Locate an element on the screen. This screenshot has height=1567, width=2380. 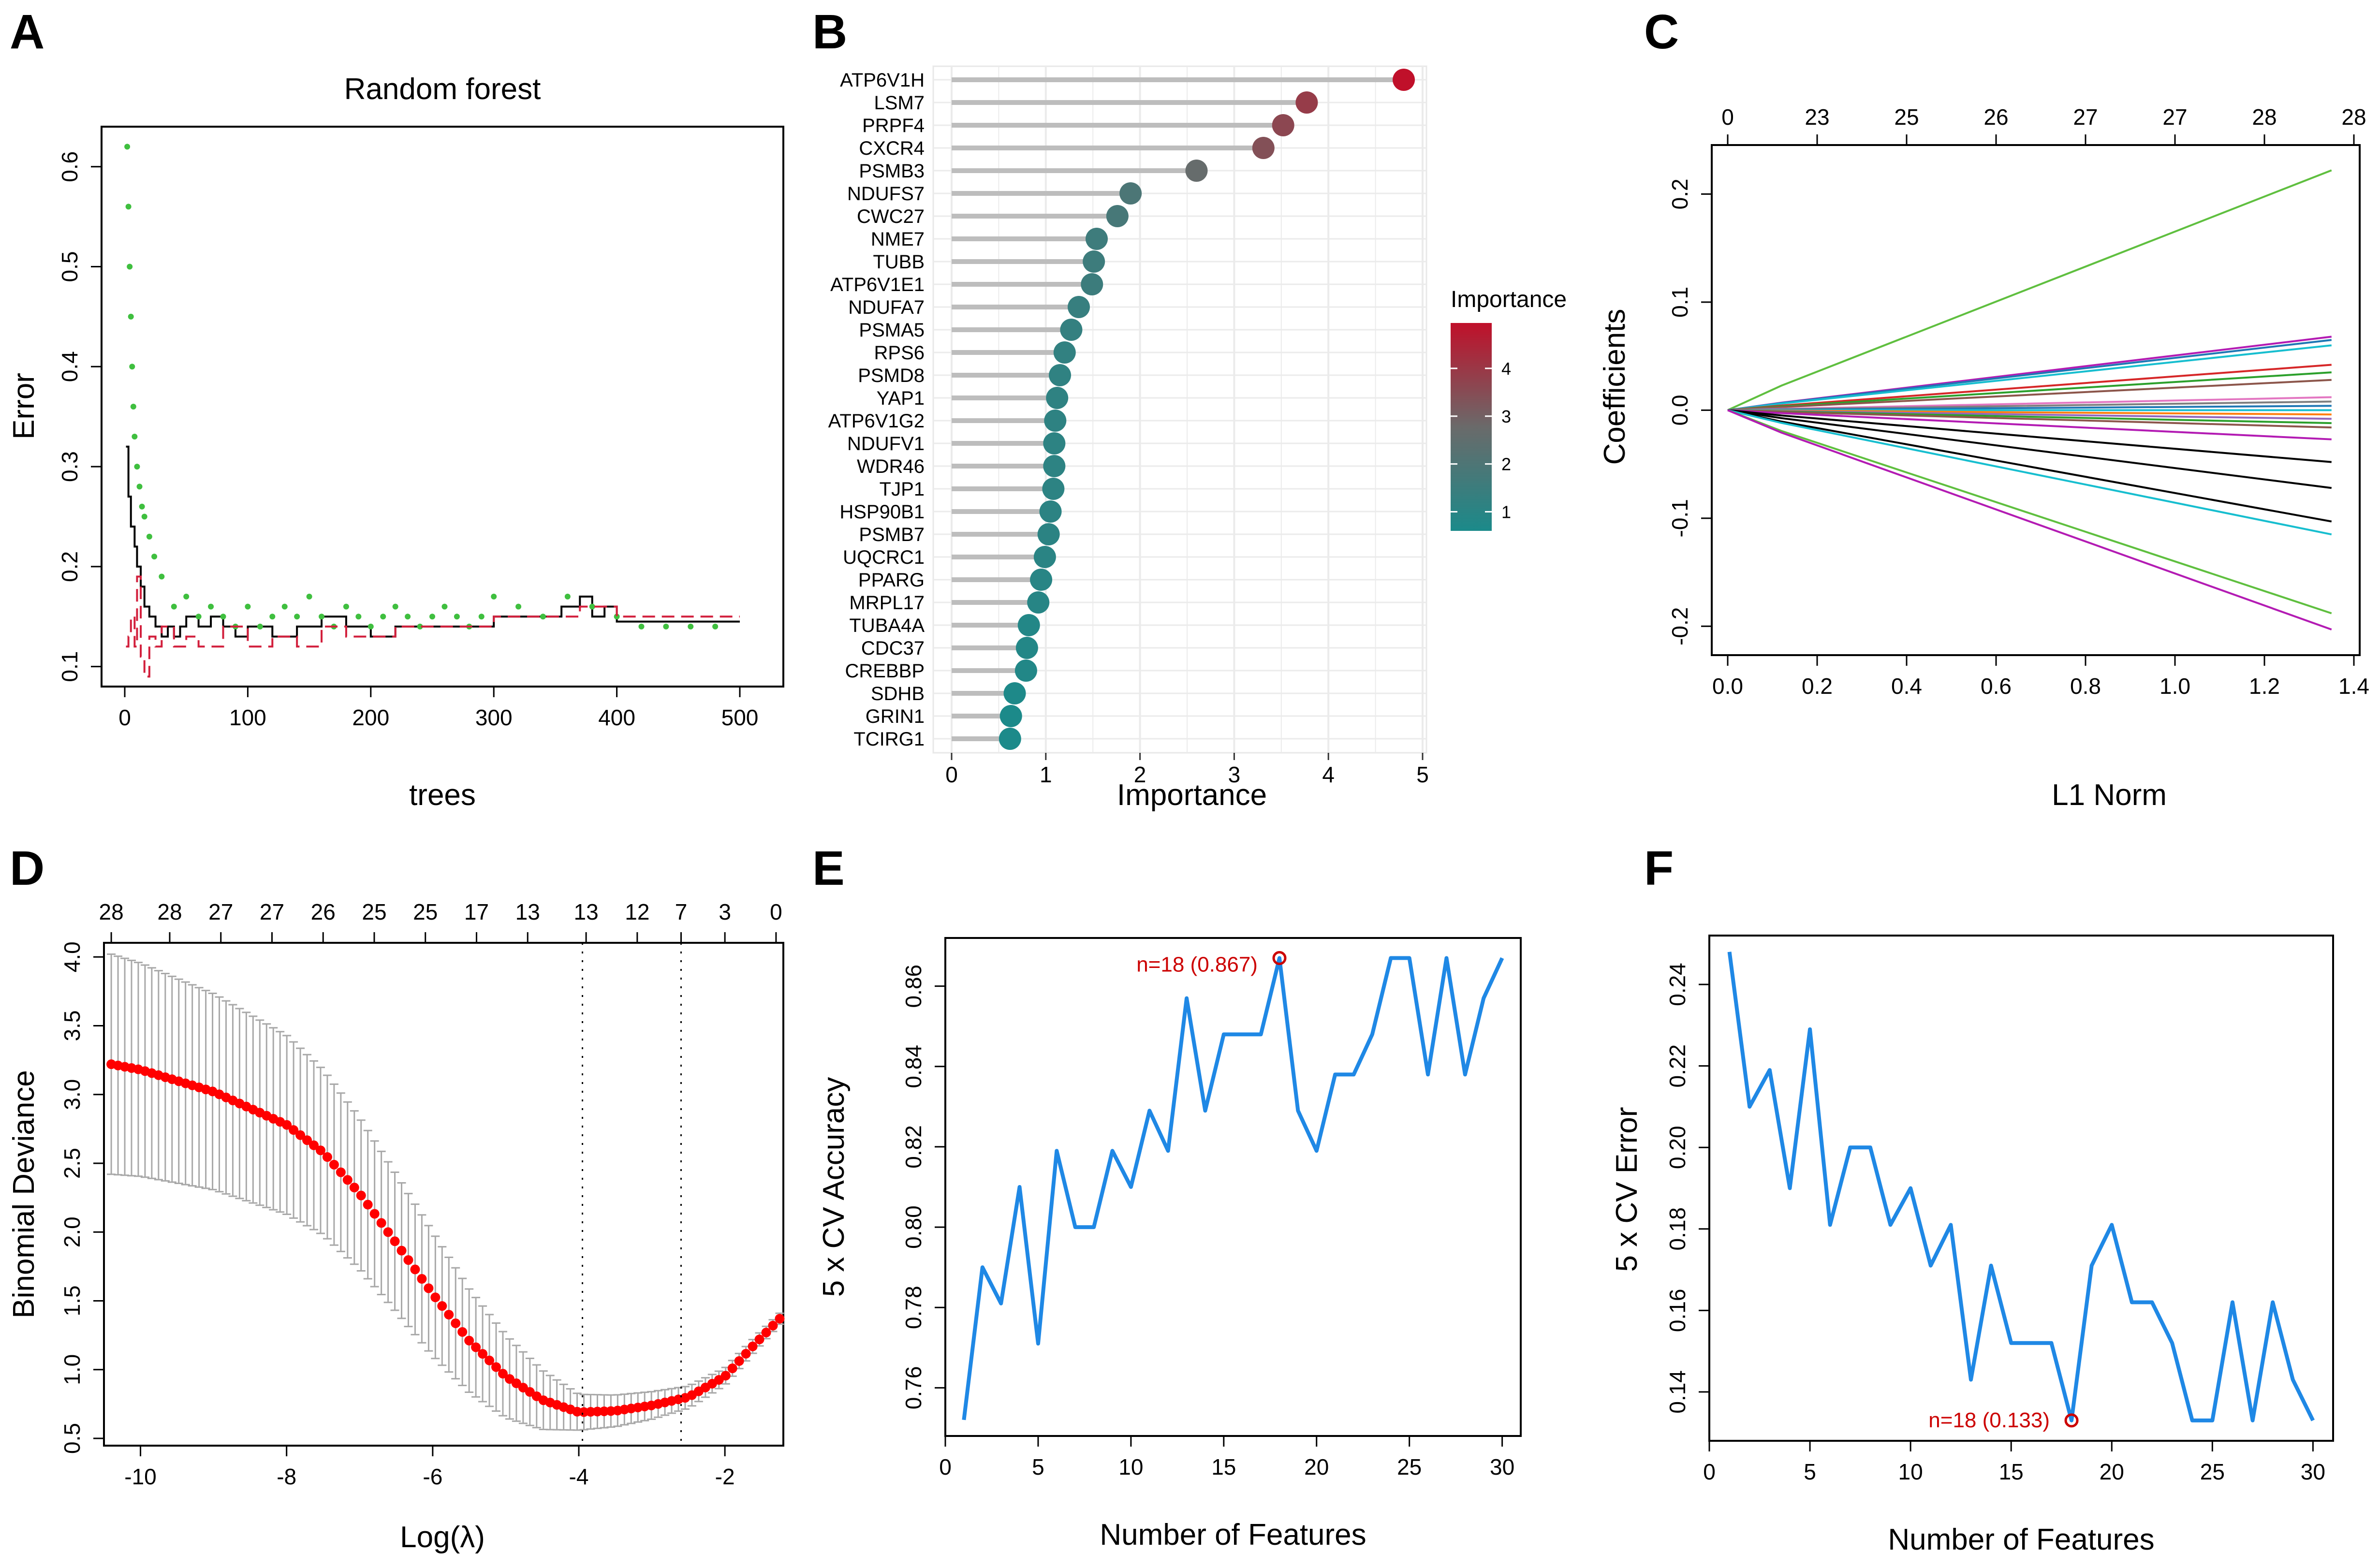
panel-f-ylabel: 5 x CV Error is located at coordinates (1627, 1189).